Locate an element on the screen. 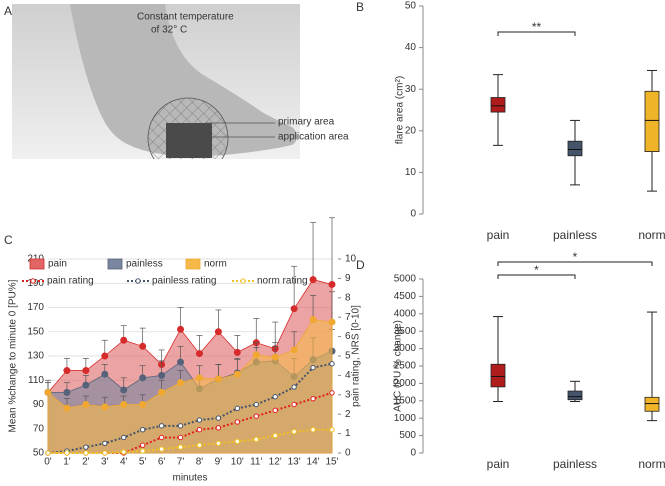 This screenshot has height=486, width=665. y-axis-label: flare area (cm²) is located at coordinates (400, 110).